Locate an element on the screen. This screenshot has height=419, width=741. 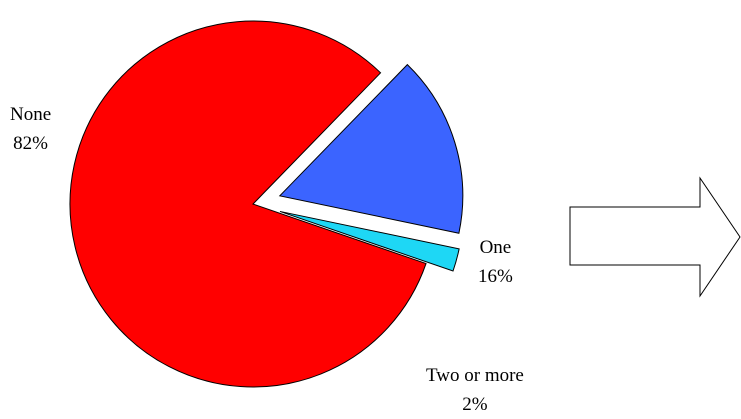
slice-name-two-or-more: Two or more is located at coordinates (475, 375).